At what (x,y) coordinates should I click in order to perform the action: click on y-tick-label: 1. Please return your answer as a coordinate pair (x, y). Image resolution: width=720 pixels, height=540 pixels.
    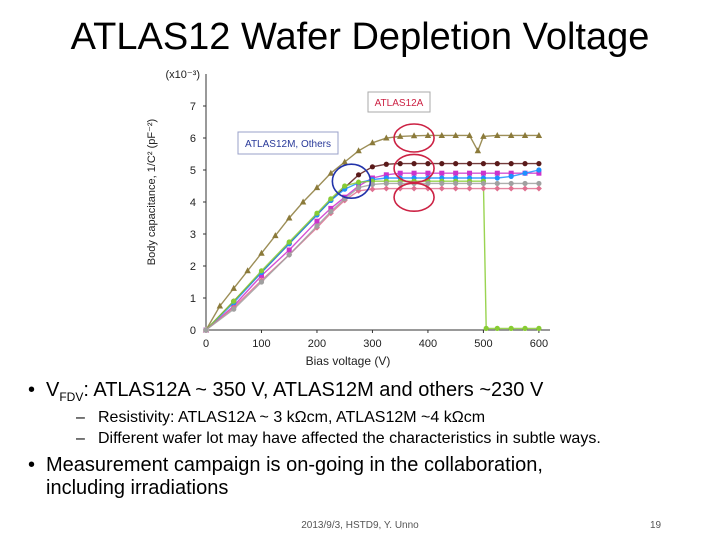
    Looking at the image, I should click on (193, 299).